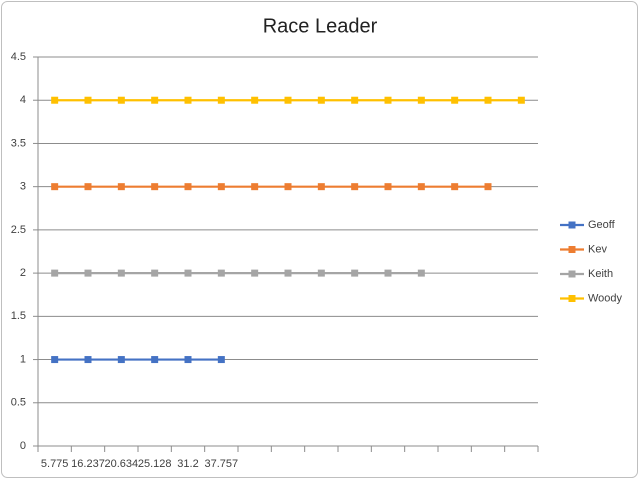 Image resolution: width=640 pixels, height=480 pixels. Describe the element at coordinates (597, 249) in the screenshot. I see `legend-label: Kev` at that location.